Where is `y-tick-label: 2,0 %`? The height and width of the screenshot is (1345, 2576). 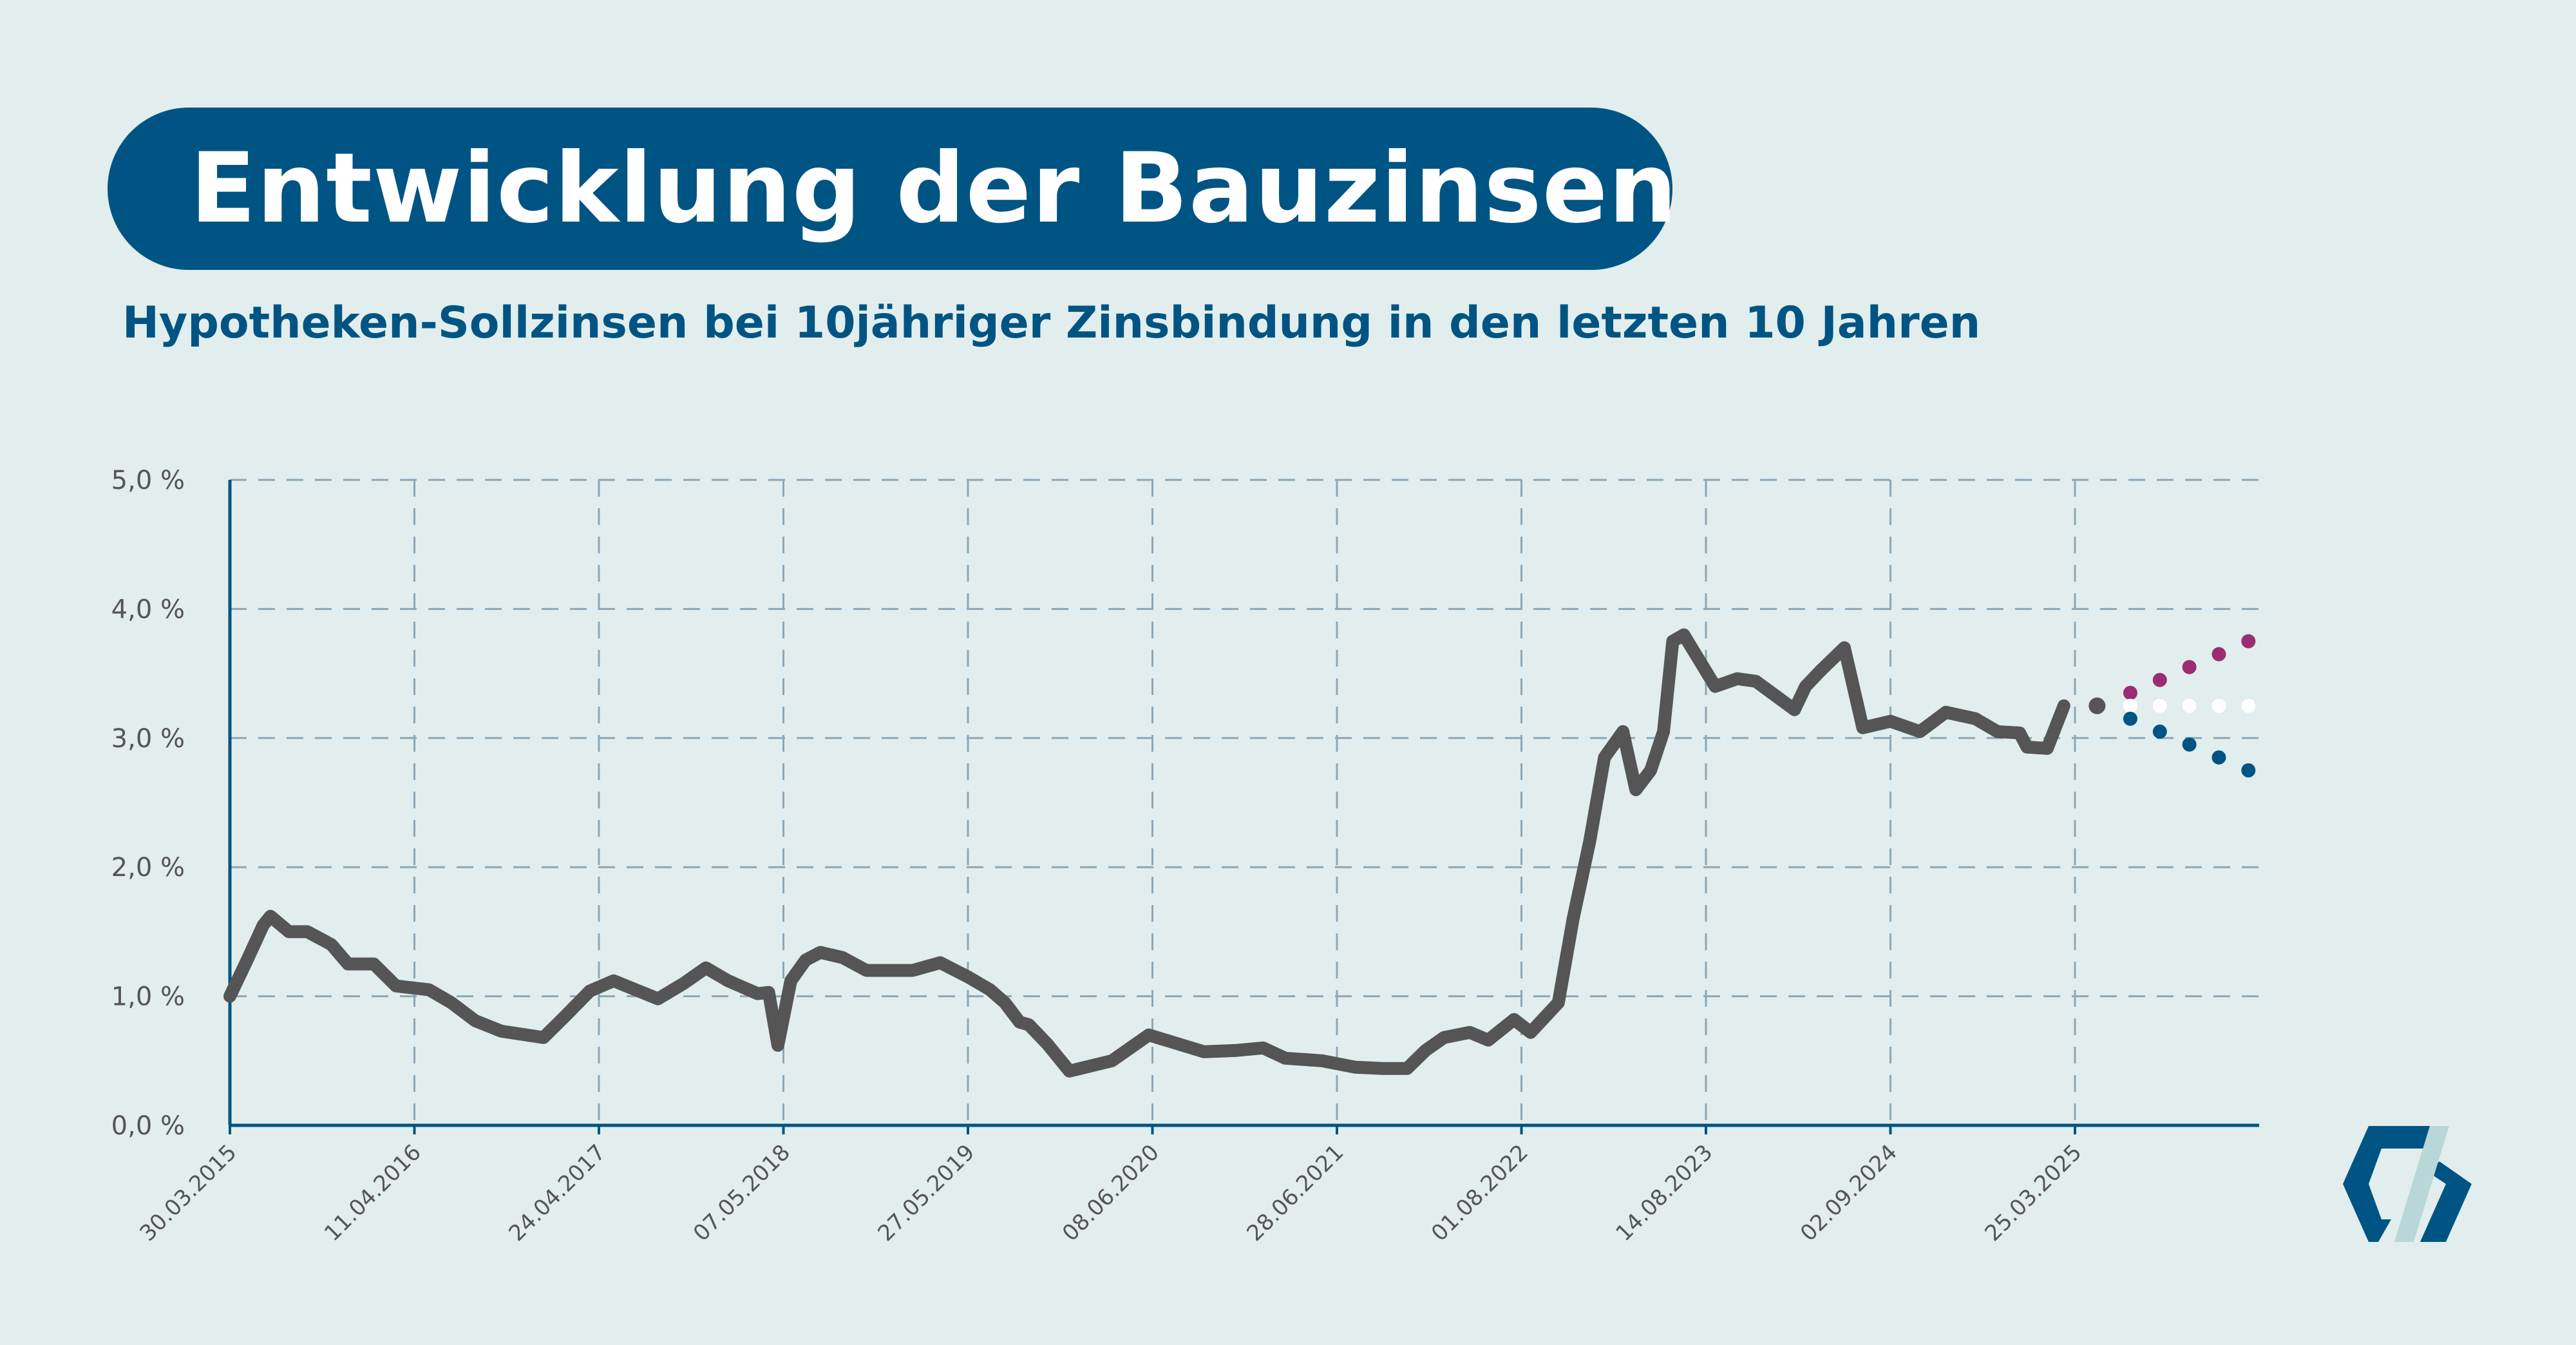 y-tick-label: 2,0 % is located at coordinates (148, 868).